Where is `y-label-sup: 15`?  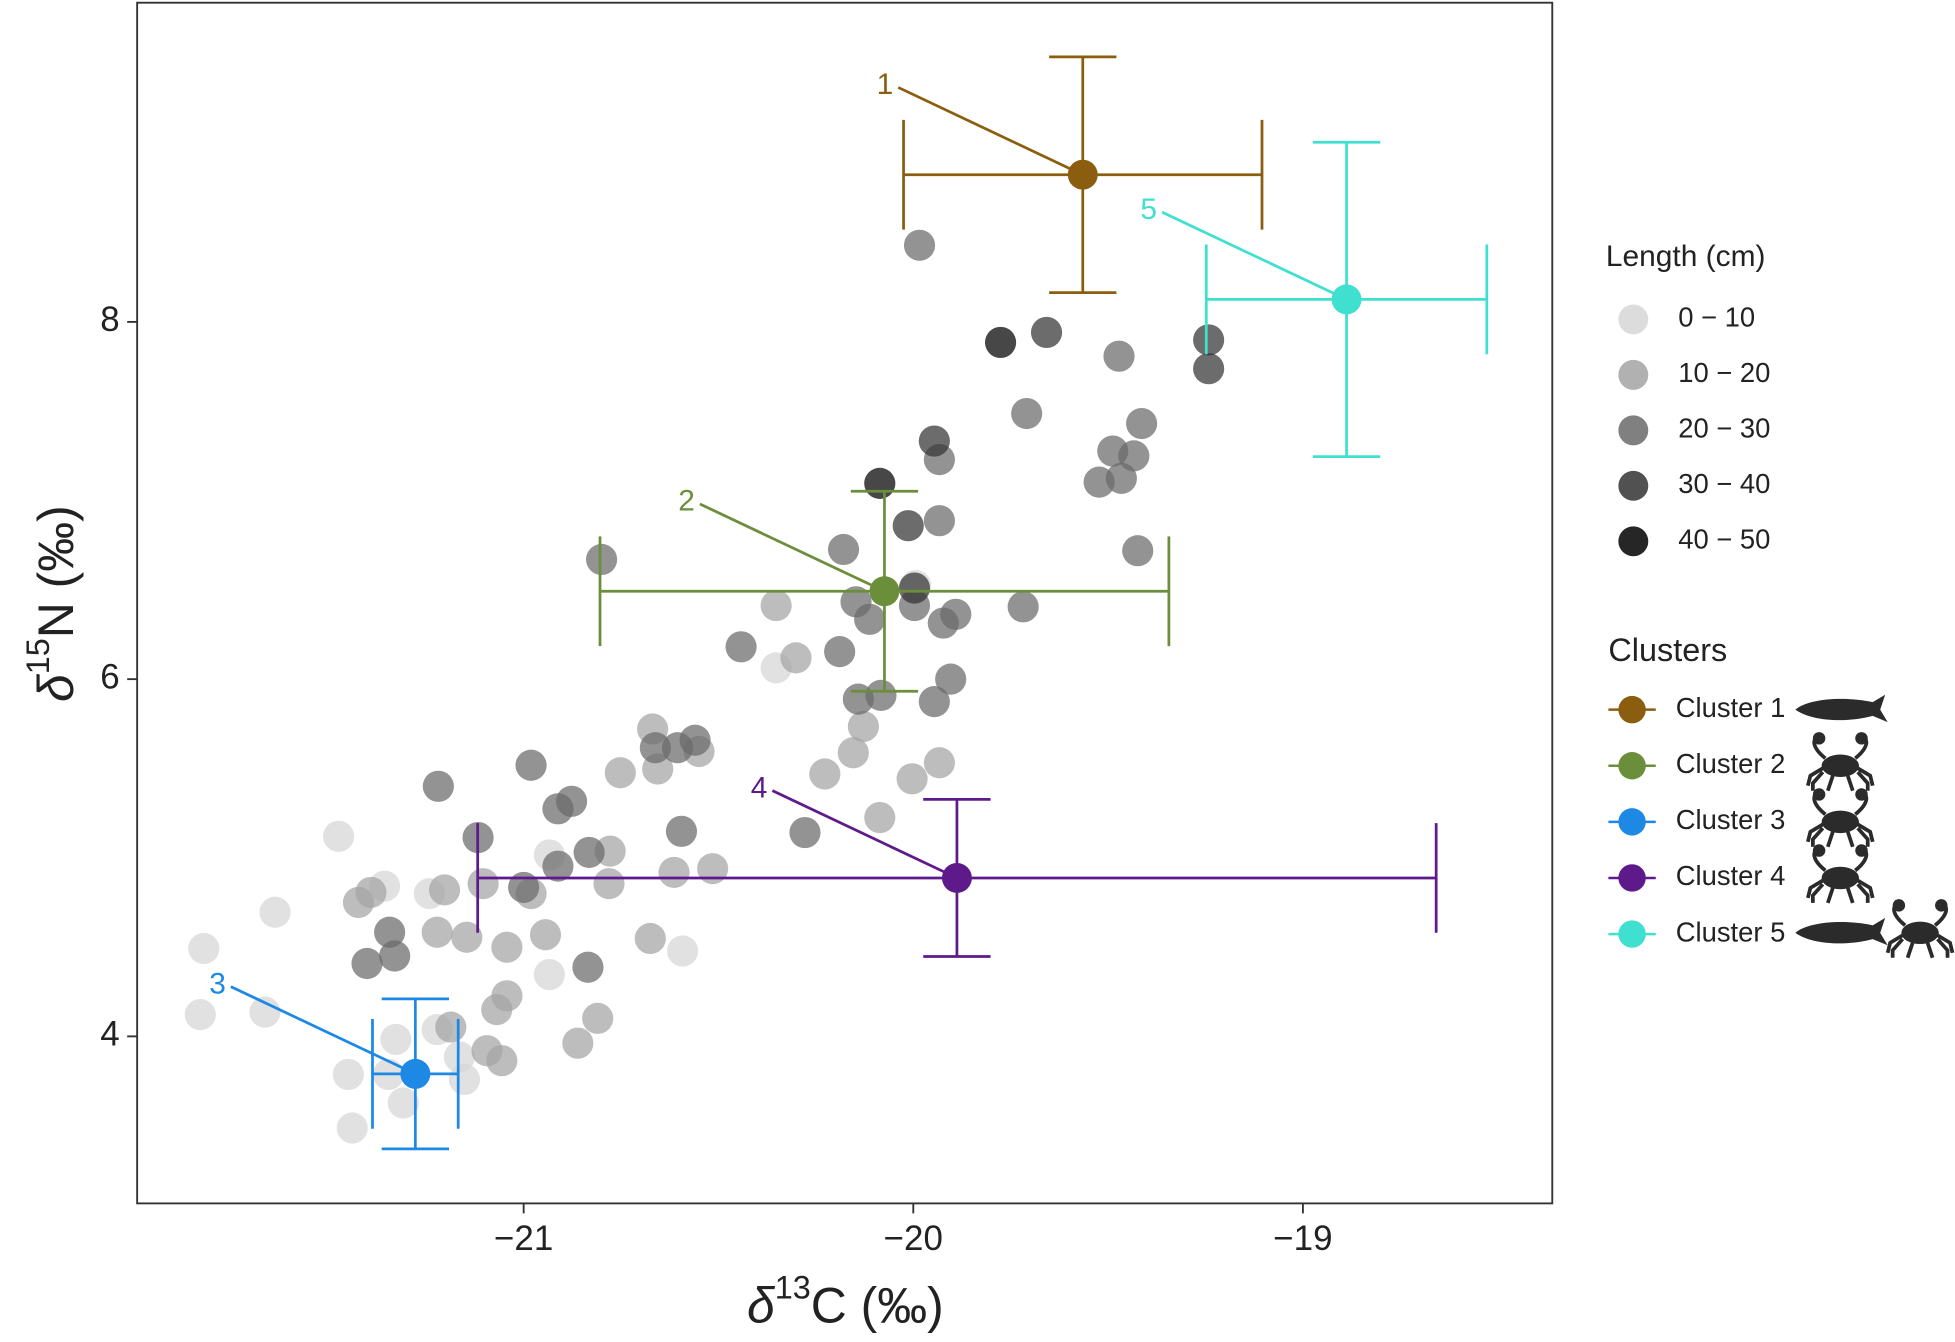 y-label-sup: 15 is located at coordinates (37, 656).